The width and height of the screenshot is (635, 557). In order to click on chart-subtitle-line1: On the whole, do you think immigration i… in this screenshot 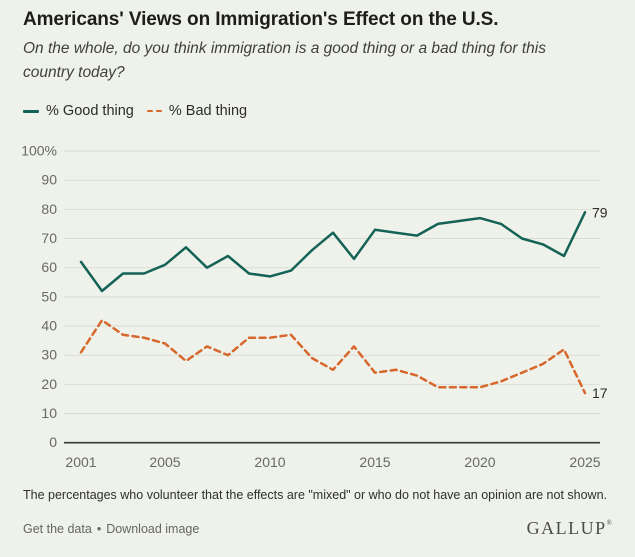, I will do `click(284, 48)`.